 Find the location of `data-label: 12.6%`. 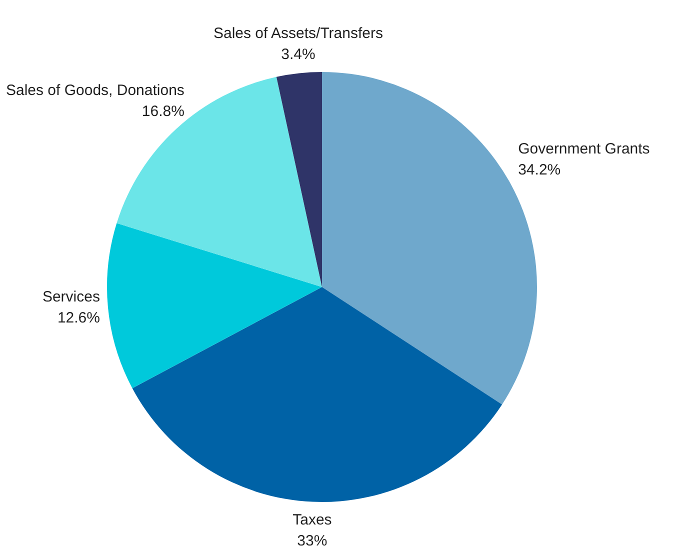

data-label: 12.6% is located at coordinates (78, 318).